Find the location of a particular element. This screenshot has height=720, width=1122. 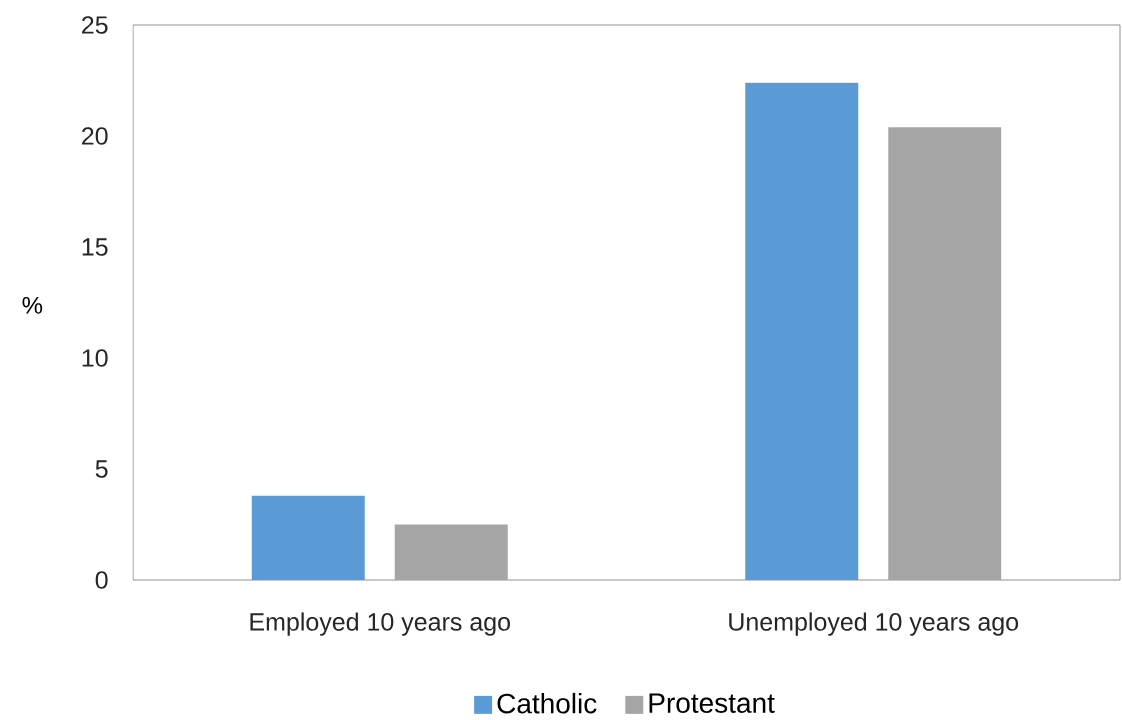

y-tick-label: 25 is located at coordinates (95, 25).